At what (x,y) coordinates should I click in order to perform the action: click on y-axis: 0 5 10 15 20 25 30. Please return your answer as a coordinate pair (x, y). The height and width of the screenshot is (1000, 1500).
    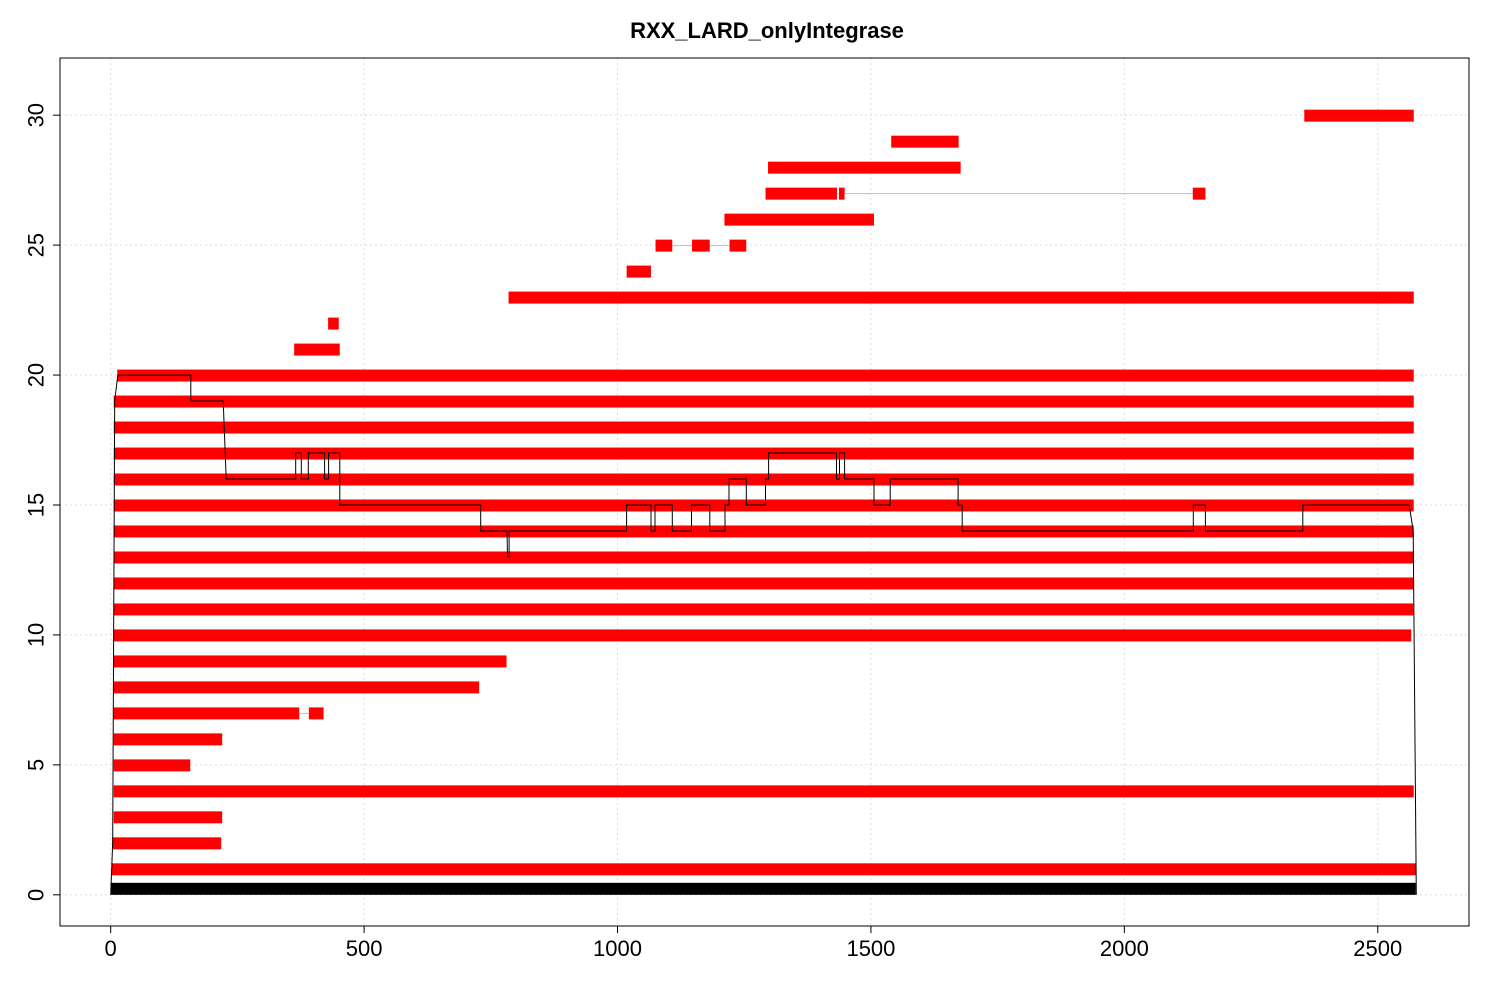
    Looking at the image, I should click on (42, 502).